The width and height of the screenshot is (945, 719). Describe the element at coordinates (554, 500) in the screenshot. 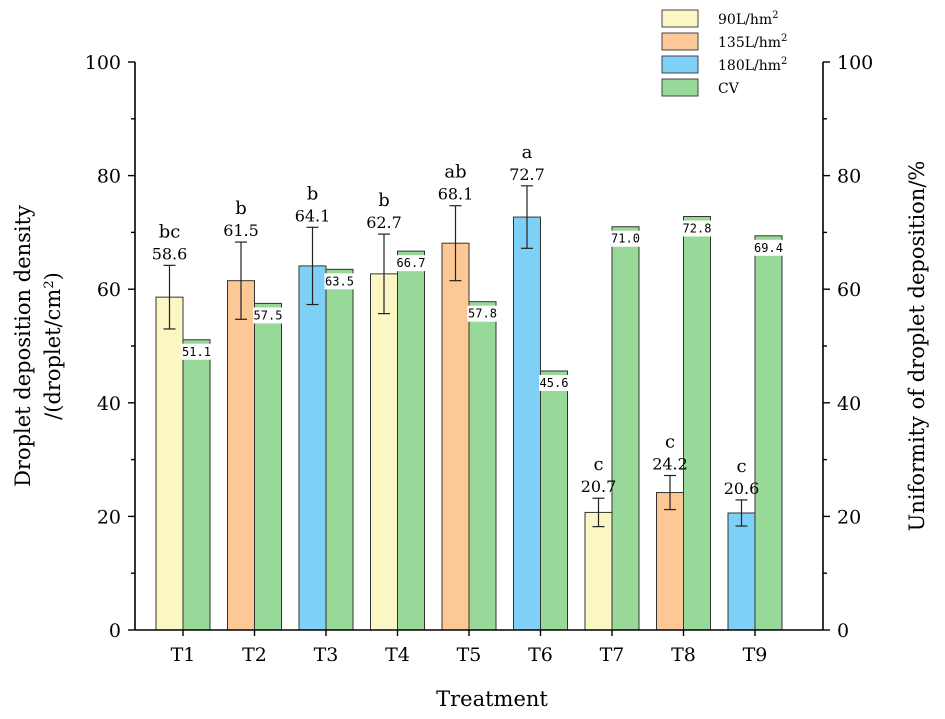

I see `cv-bar-t6` at that location.